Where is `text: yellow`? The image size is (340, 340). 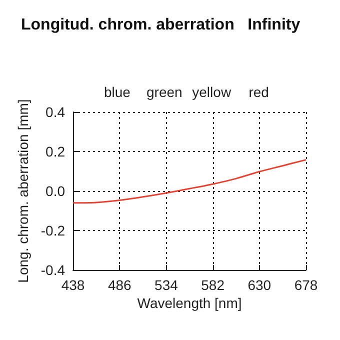
text: yellow is located at coordinates (212, 92).